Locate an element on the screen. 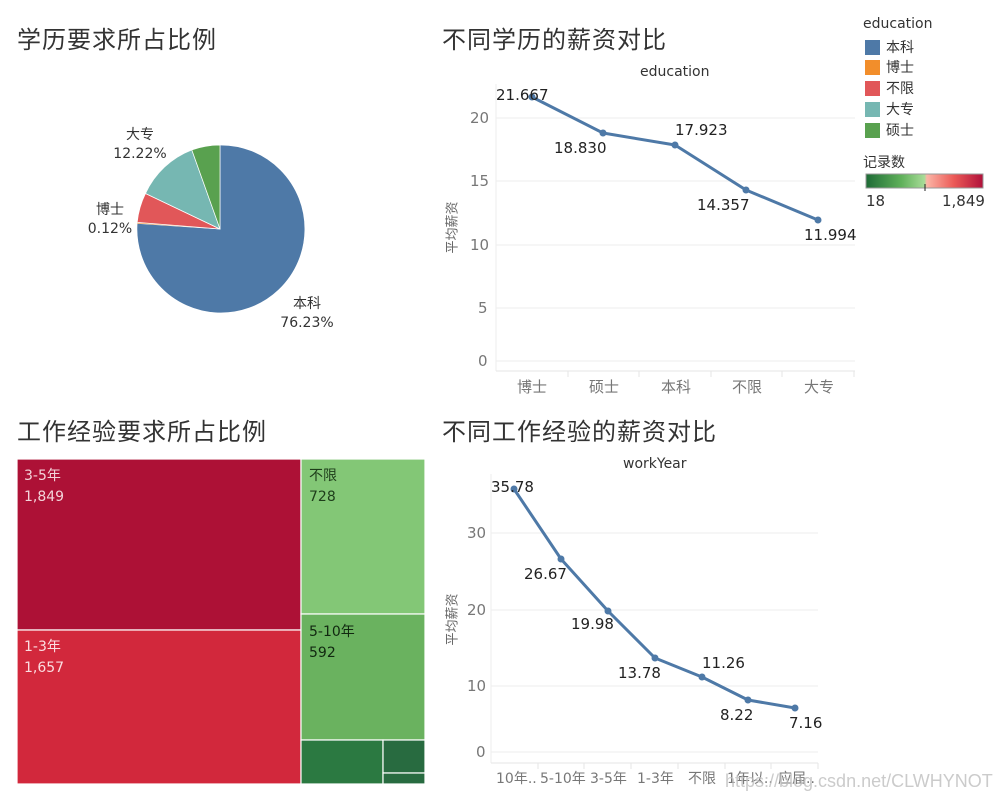 Image resolution: width=1000 pixels, height=800 pixels. legend-label: 不限 is located at coordinates (900, 89).